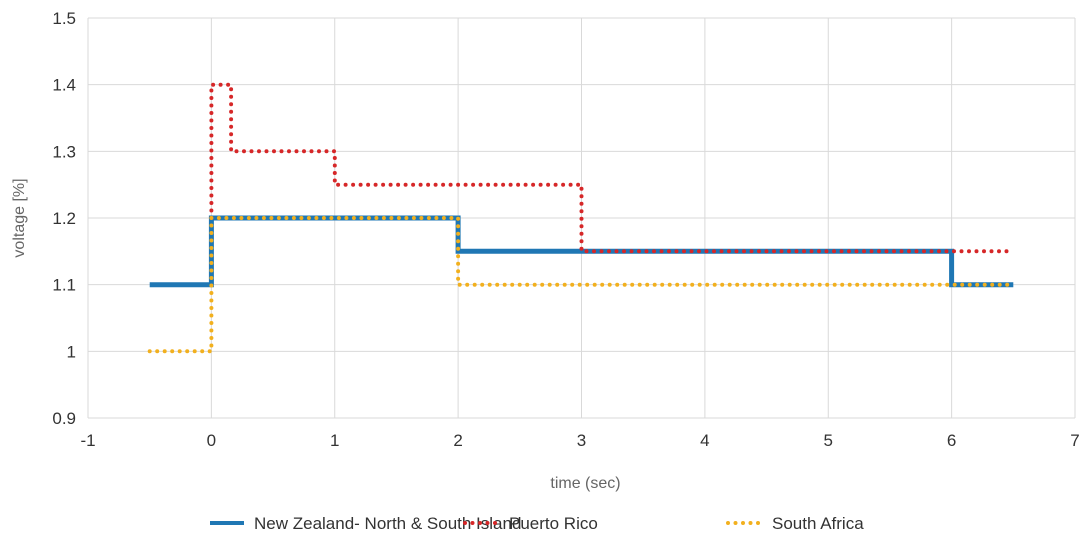 This screenshot has height=536, width=1081. Describe the element at coordinates (71, 351) in the screenshot. I see `y-tick-label: 1` at that location.